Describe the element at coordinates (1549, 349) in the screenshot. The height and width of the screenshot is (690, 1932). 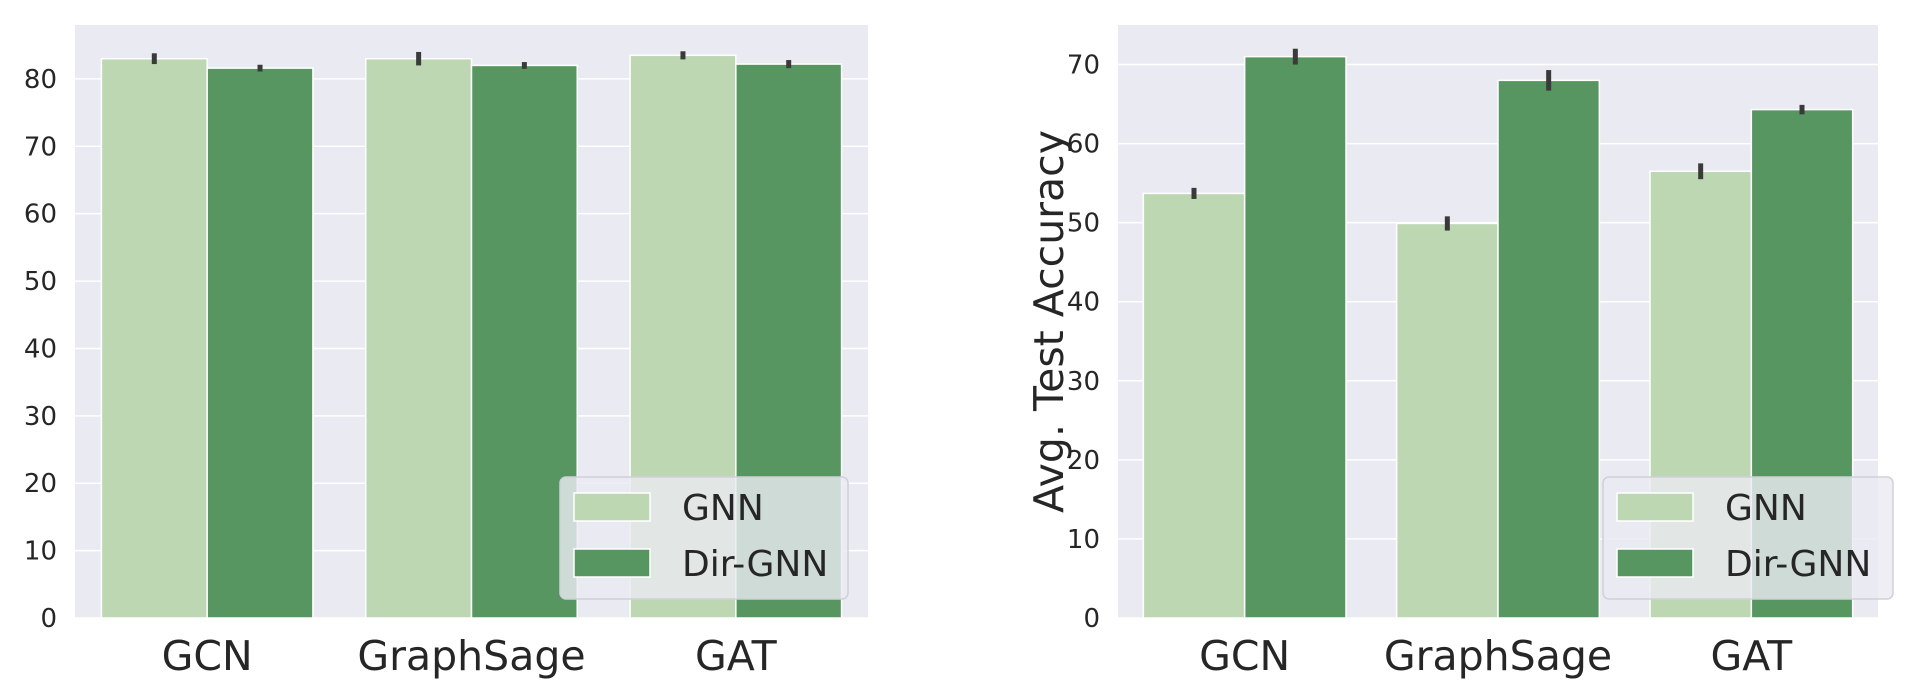
I see `bar-dir-gnn-graphsage` at that location.